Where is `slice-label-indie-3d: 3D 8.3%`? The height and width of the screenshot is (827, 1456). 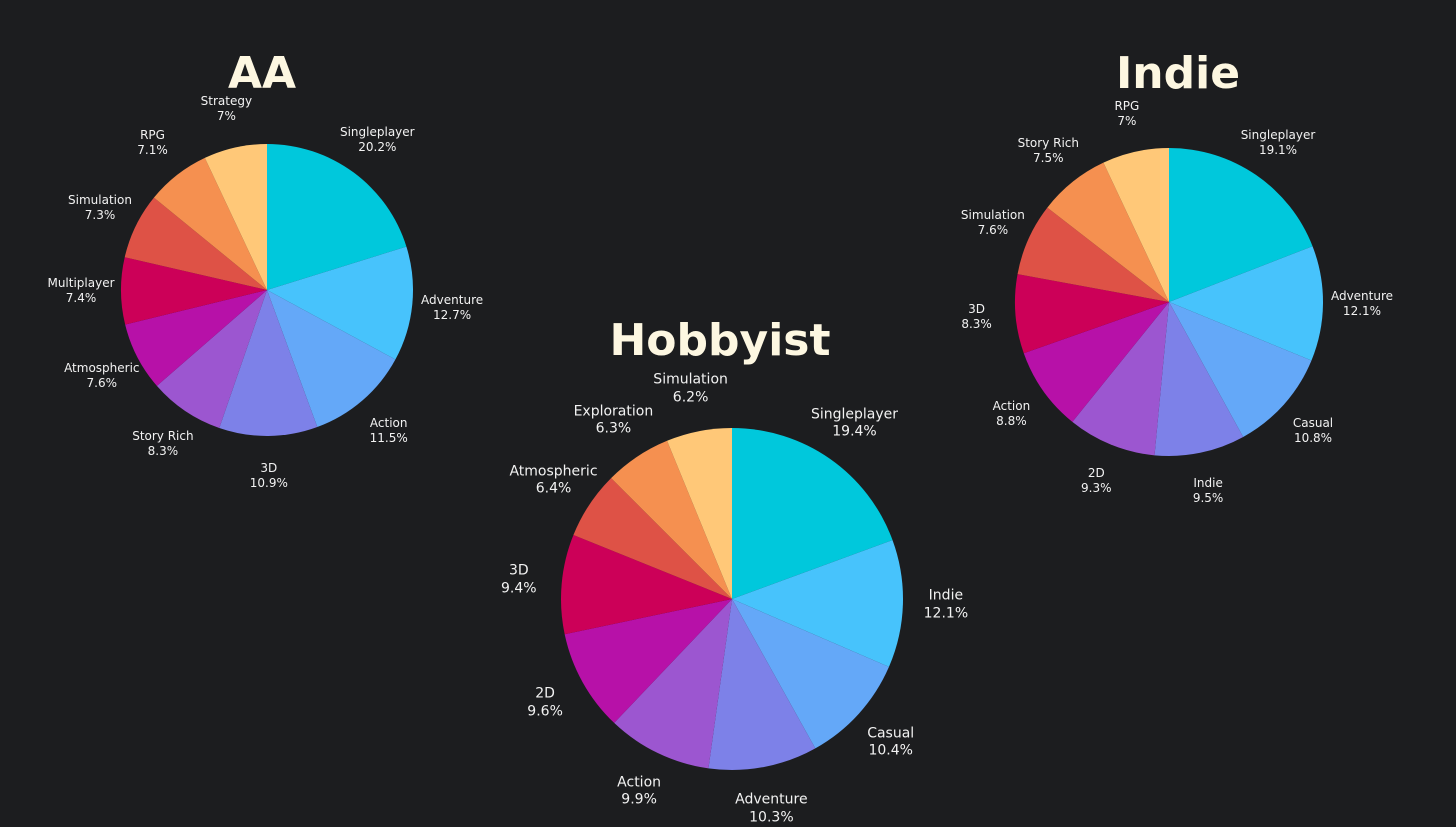
slice-label-indie-3d: 3D 8.3% is located at coordinates (976, 317).